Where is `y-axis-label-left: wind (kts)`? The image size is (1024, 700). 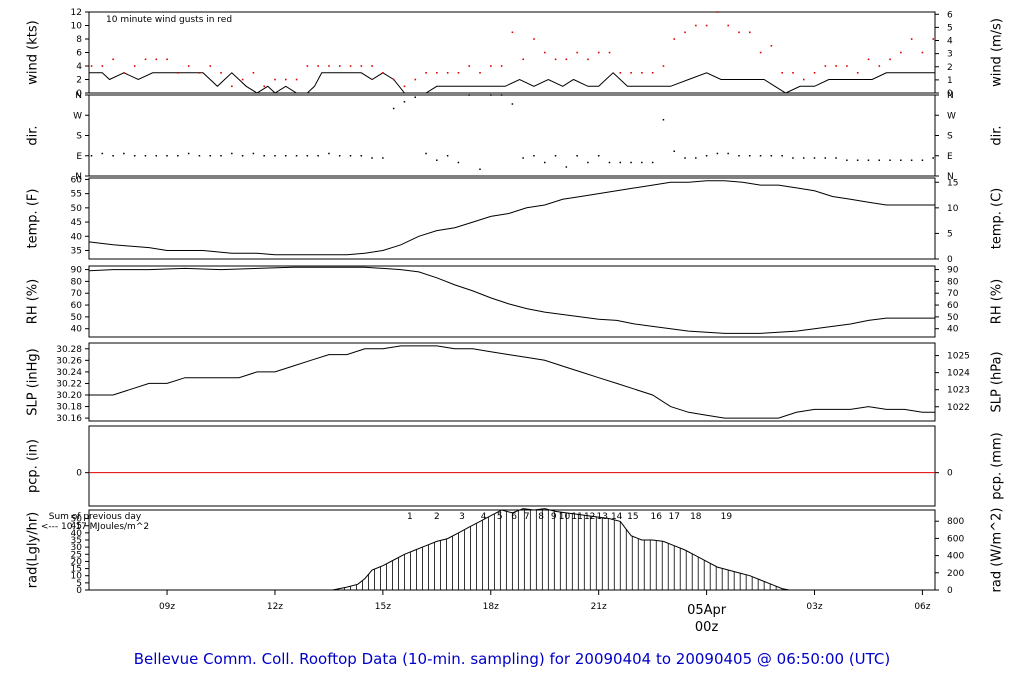 y-axis-label-left: wind (kts) is located at coordinates (33, 52).